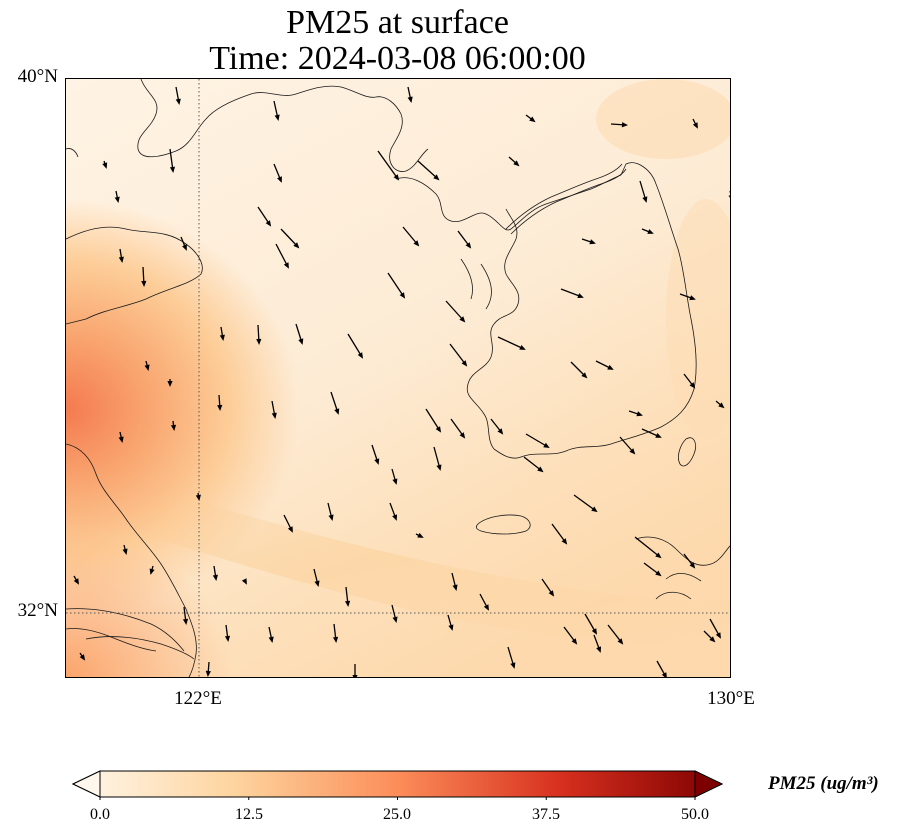  Describe the element at coordinates (397, 814) in the screenshot. I see `colorbar-tick-25: 25.0` at that location.